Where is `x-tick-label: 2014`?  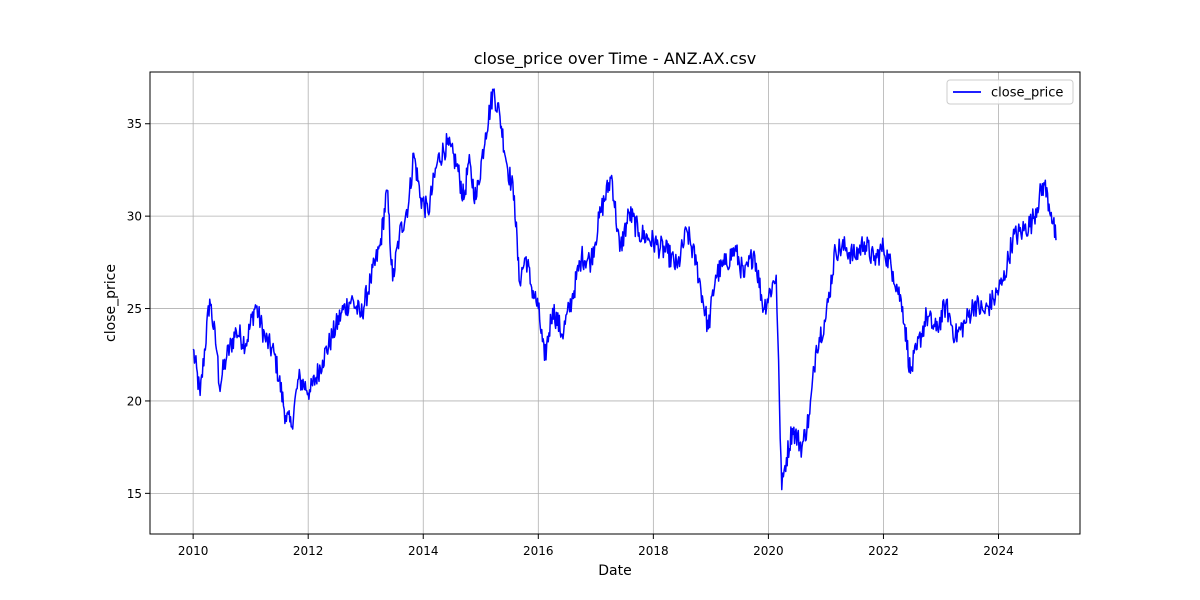
x-tick-label: 2014 is located at coordinates (423, 551).